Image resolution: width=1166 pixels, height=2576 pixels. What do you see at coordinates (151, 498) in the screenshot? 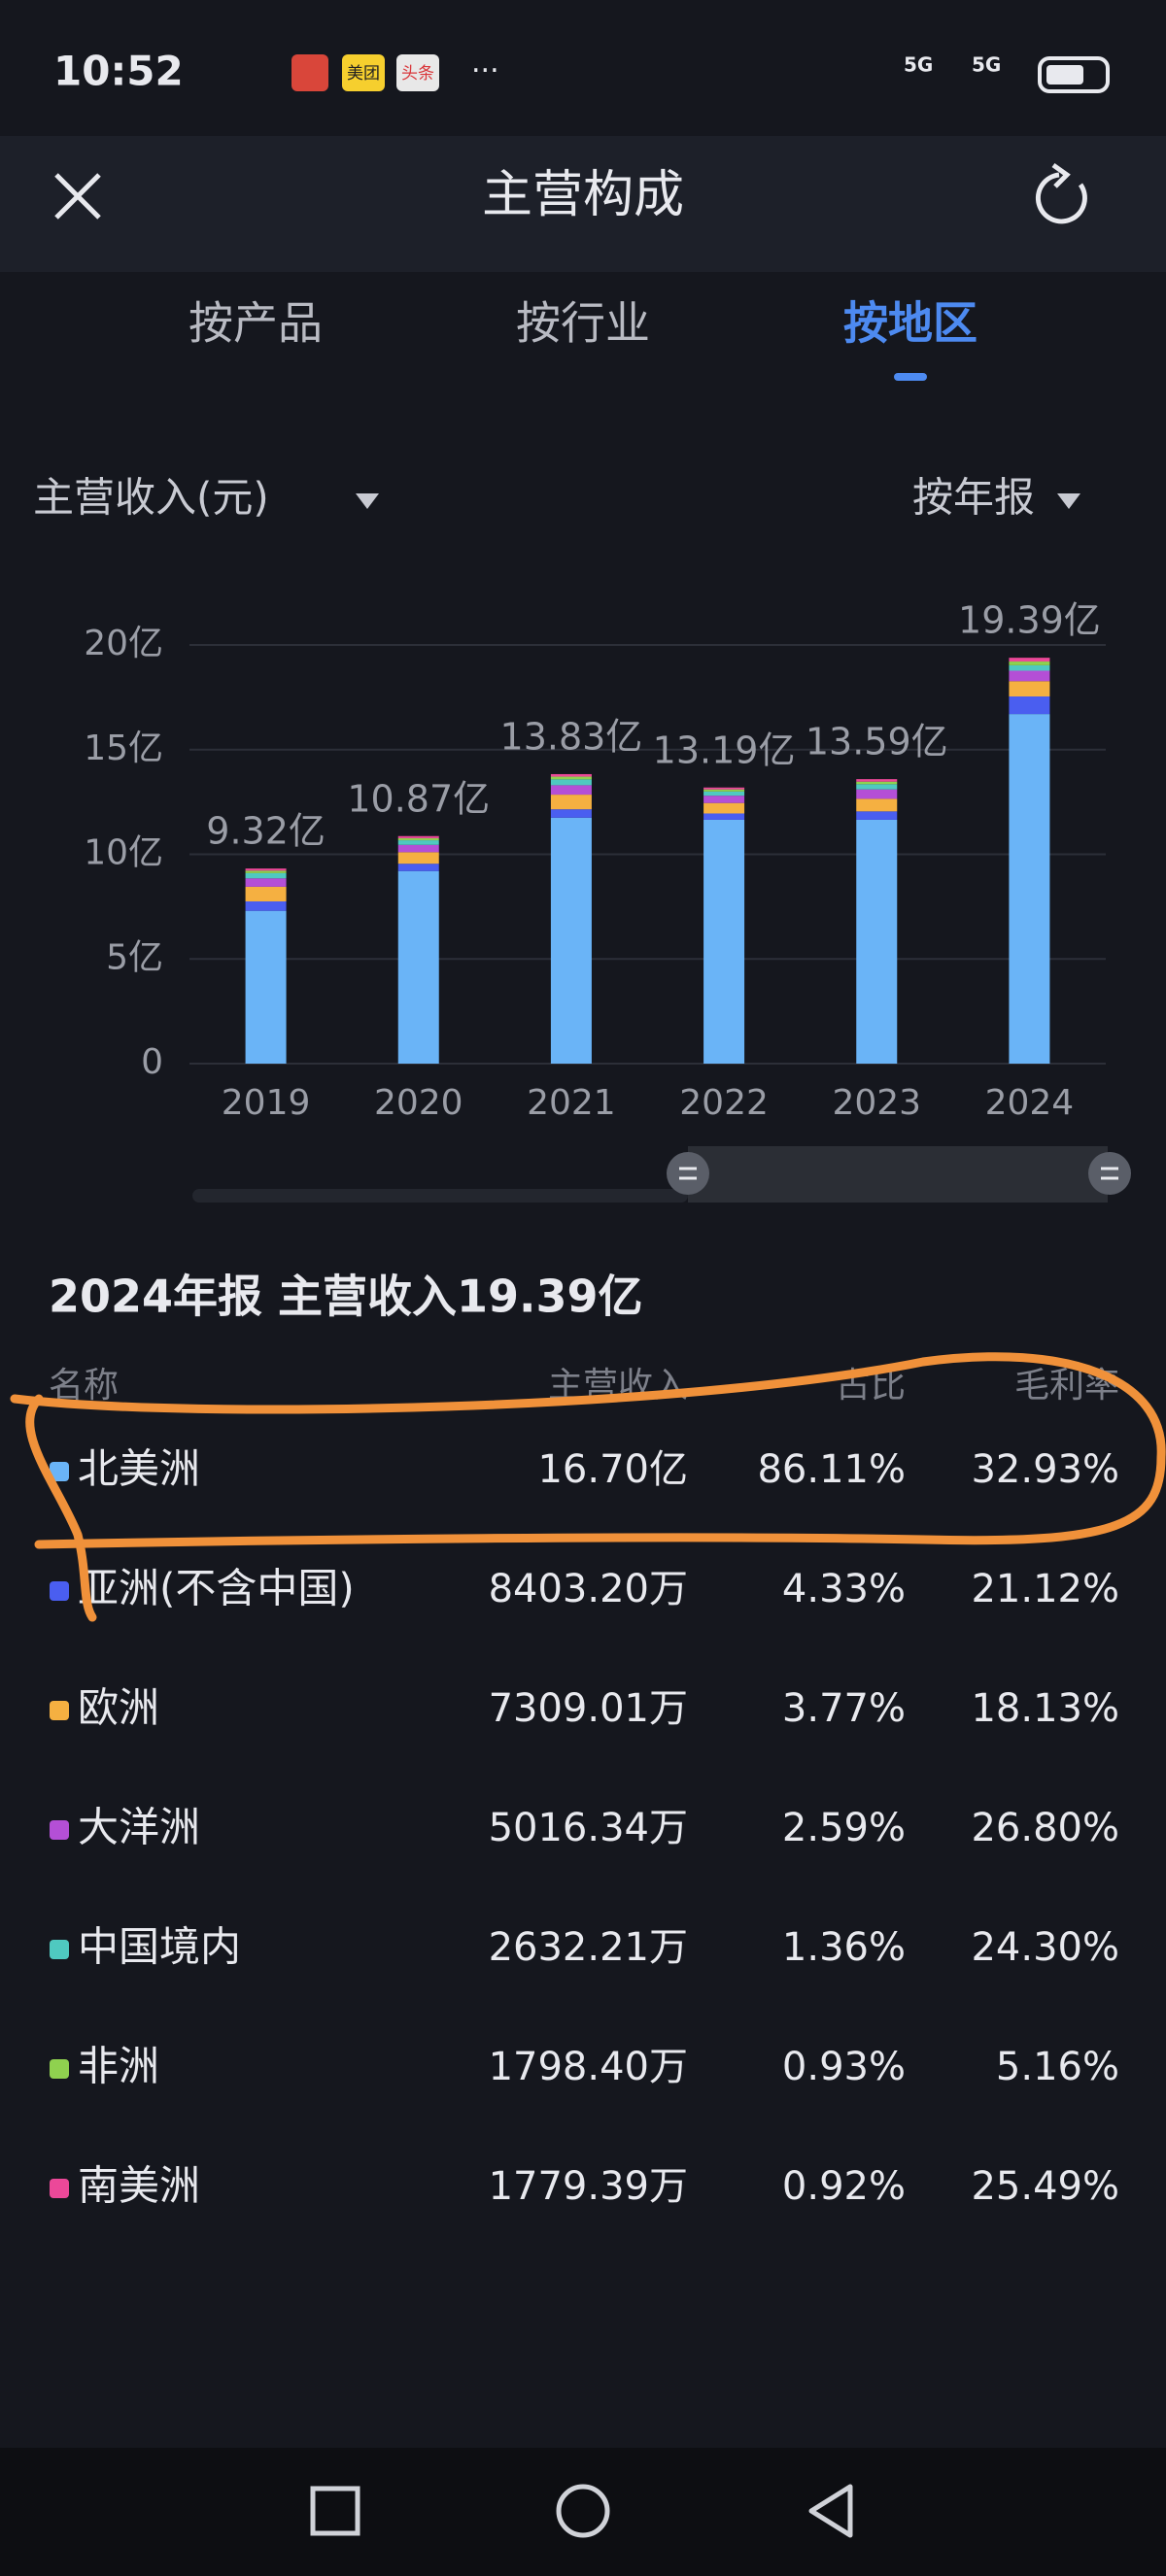
I see `metric-dropdown: 主营收入(元)` at bounding box center [151, 498].